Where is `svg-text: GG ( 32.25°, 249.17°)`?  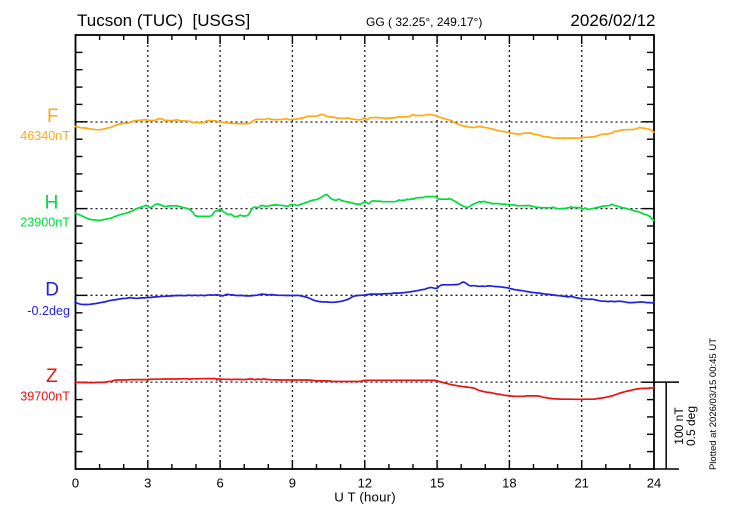 svg-text: GG ( 32.25°, 249.17°) is located at coordinates (424, 22).